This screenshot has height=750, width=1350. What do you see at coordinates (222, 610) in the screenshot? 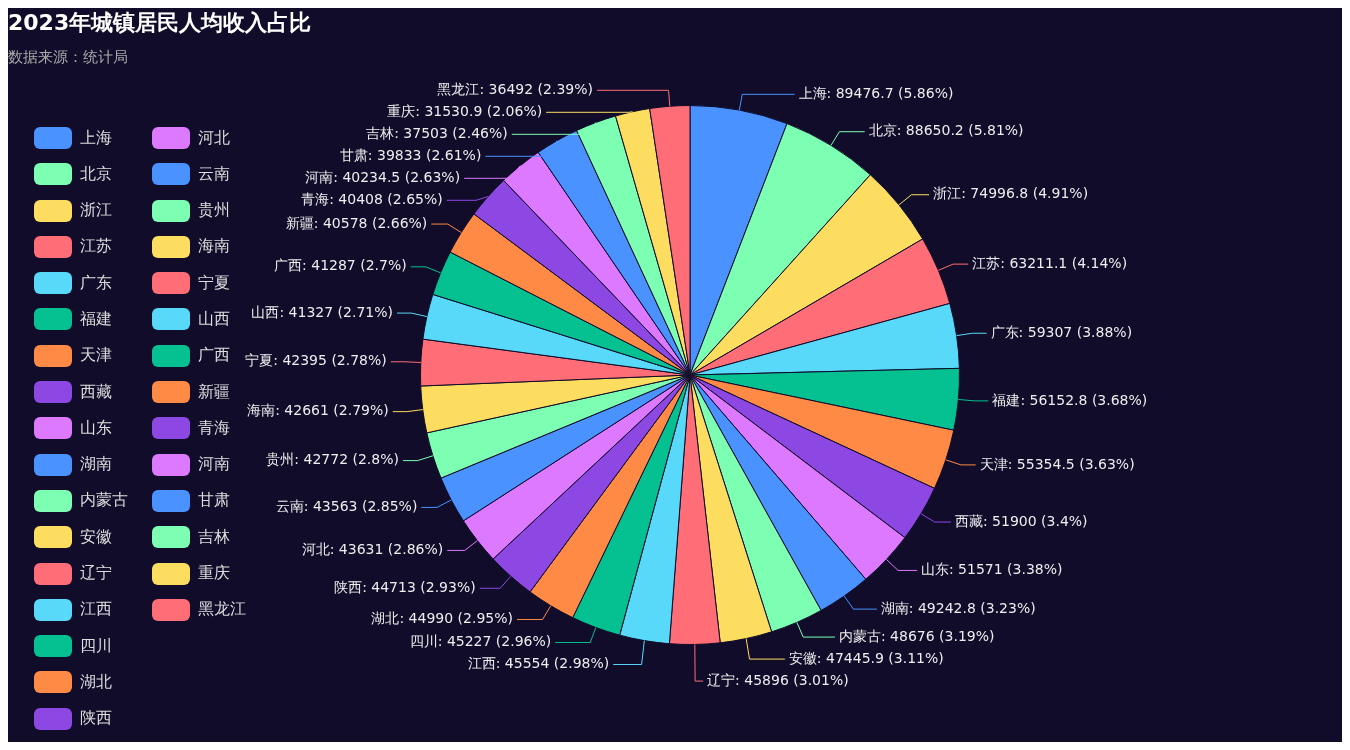
I see `legend-label: 黑龙江` at bounding box center [222, 610].